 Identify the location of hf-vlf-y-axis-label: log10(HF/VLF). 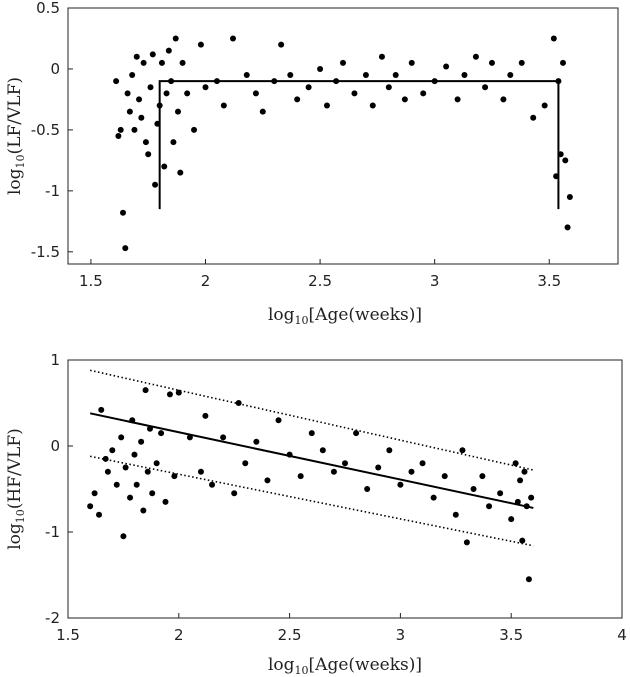
(16, 489).